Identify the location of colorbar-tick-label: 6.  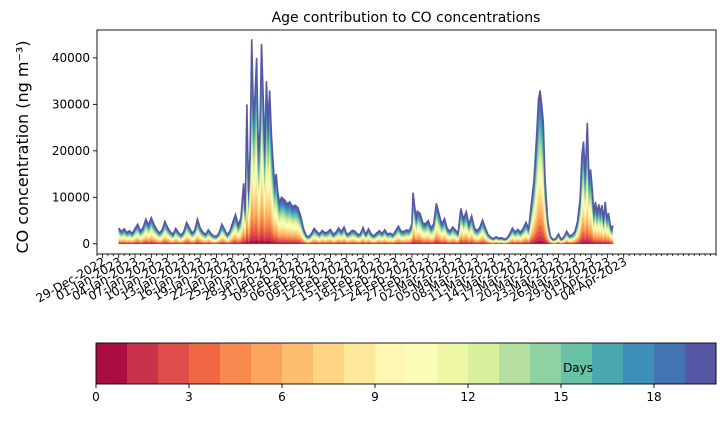
(282, 397).